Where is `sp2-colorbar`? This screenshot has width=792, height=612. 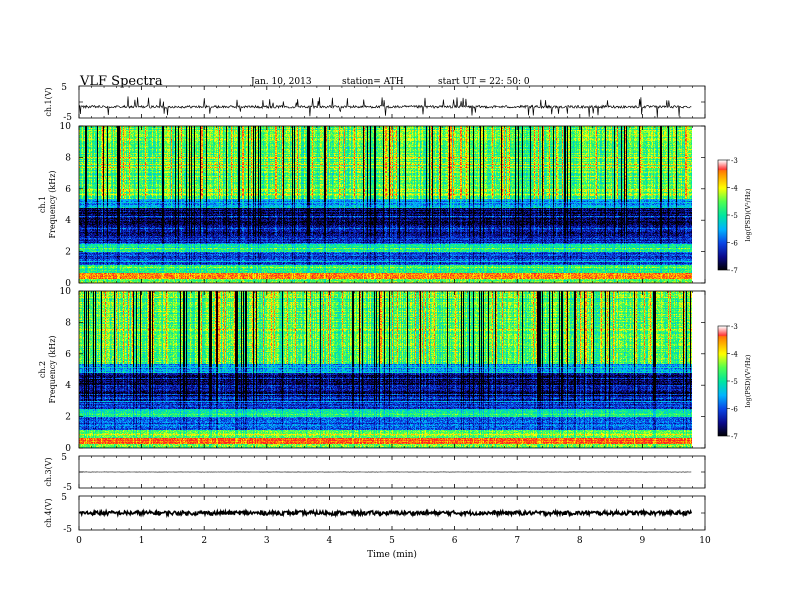
sp2-colorbar is located at coordinates (722, 381).